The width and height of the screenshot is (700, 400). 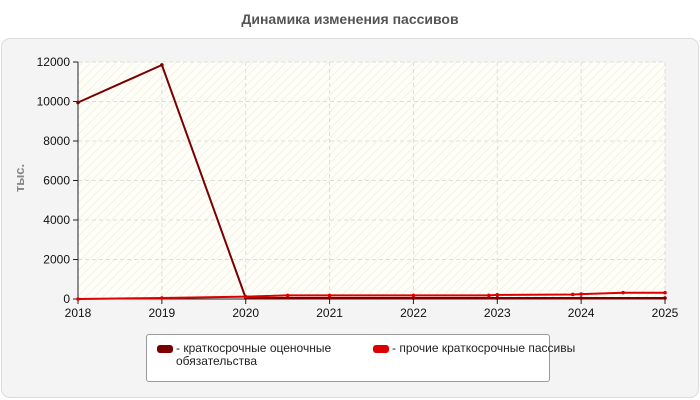 I want to click on x-tick-label: 2025, so click(x=665, y=313).